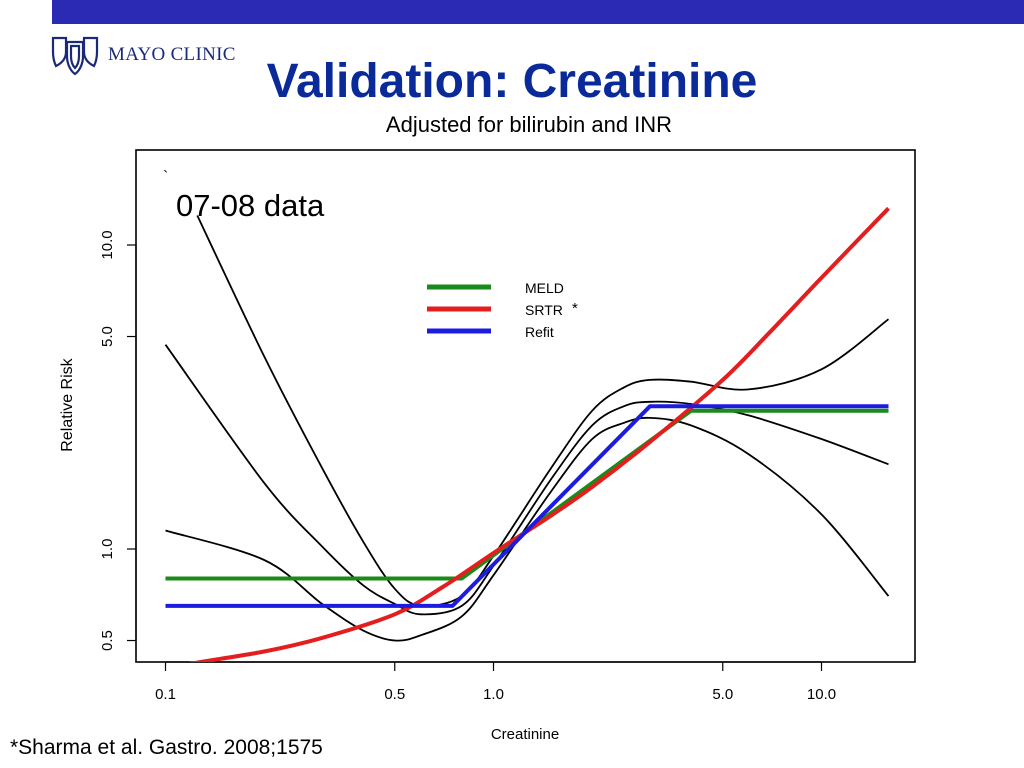  I want to click on mayo-shield-icon, so click(75, 56).